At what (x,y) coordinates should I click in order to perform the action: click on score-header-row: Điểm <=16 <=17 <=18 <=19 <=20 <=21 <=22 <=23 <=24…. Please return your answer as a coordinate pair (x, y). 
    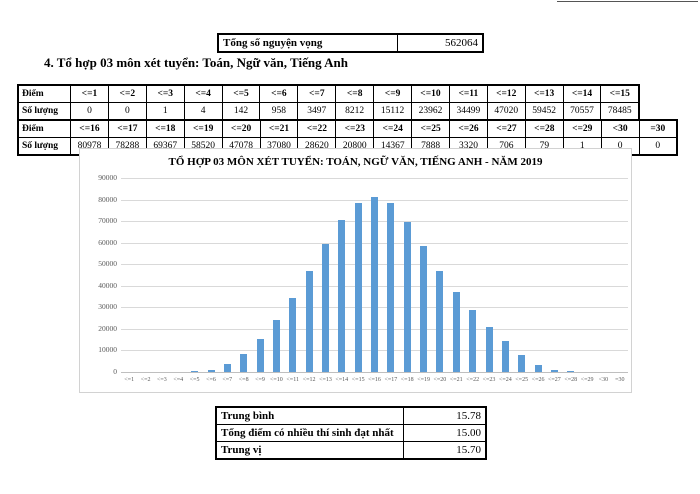
    Looking at the image, I should click on (347, 128).